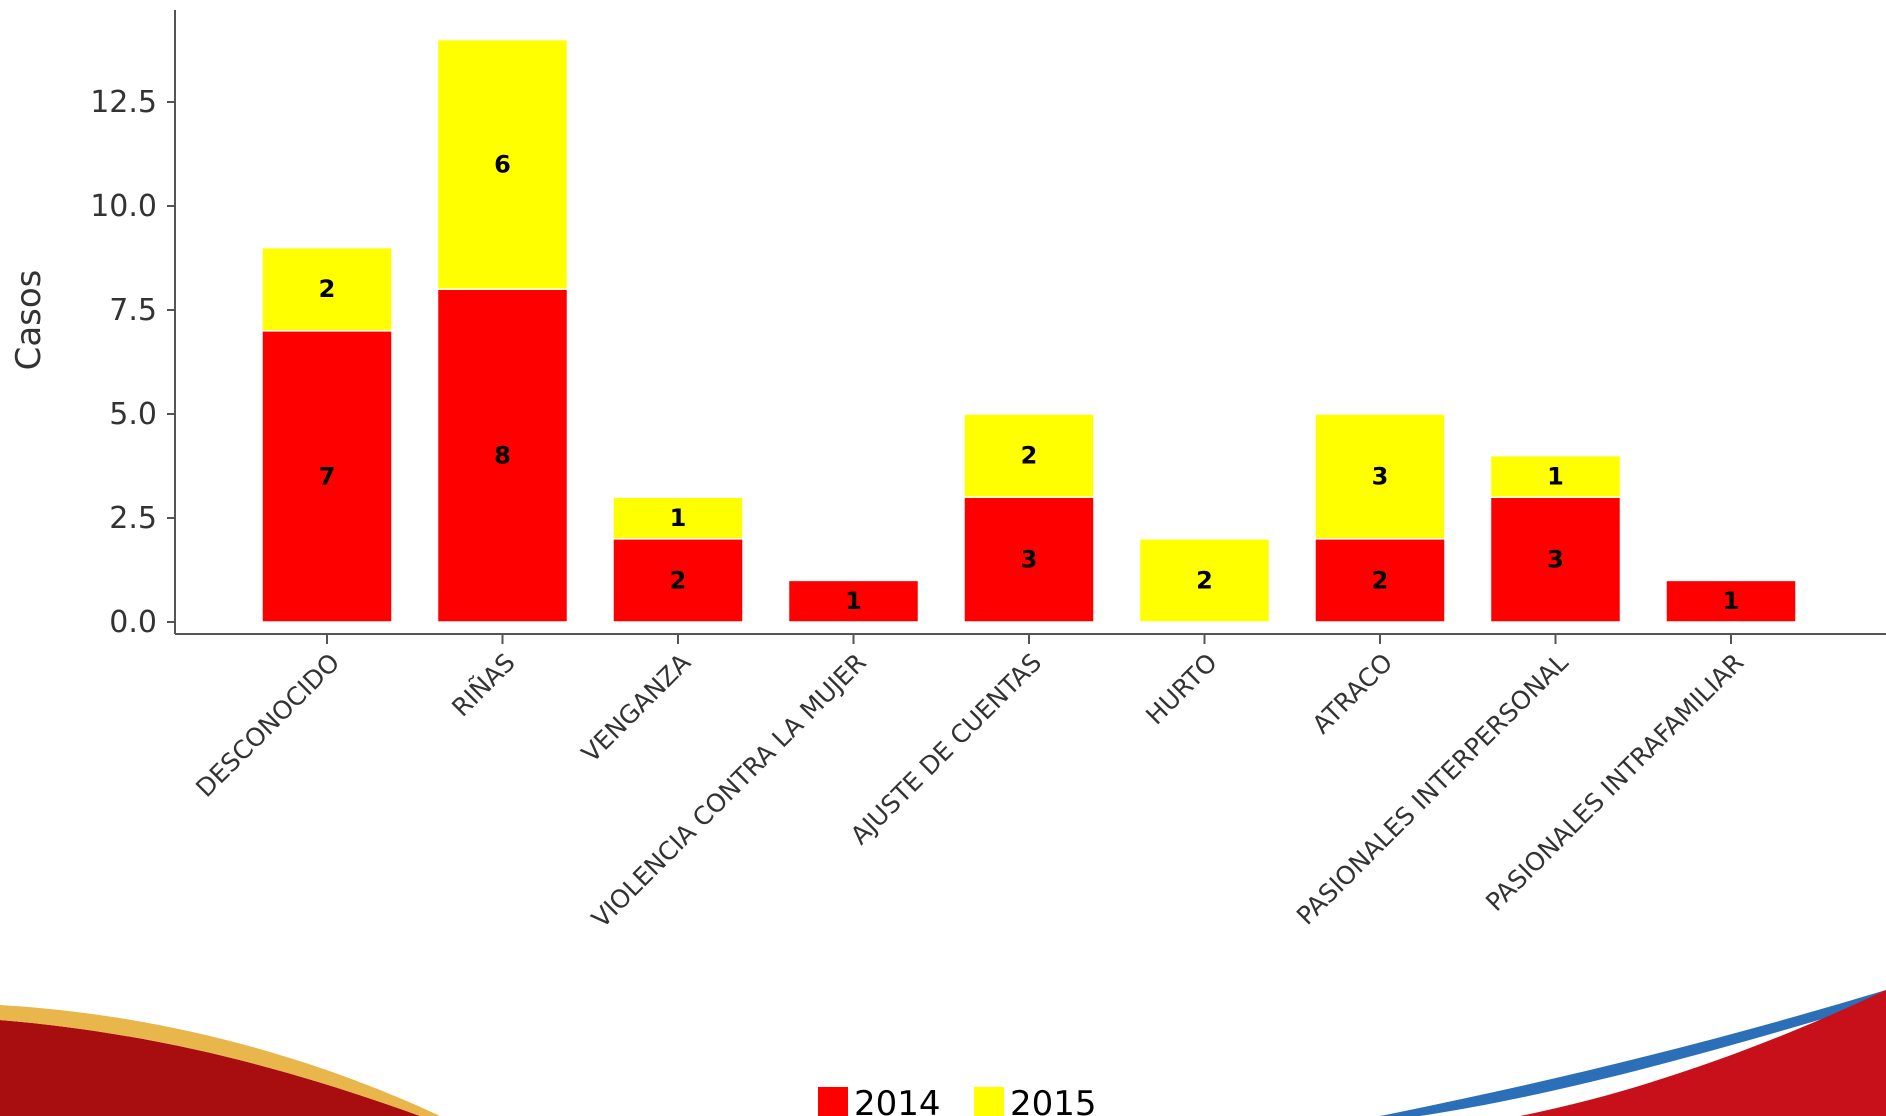 The image size is (1886, 1116). Describe the element at coordinates (1353, 694) in the screenshot. I see `x-tick-label: ATRACO` at that location.